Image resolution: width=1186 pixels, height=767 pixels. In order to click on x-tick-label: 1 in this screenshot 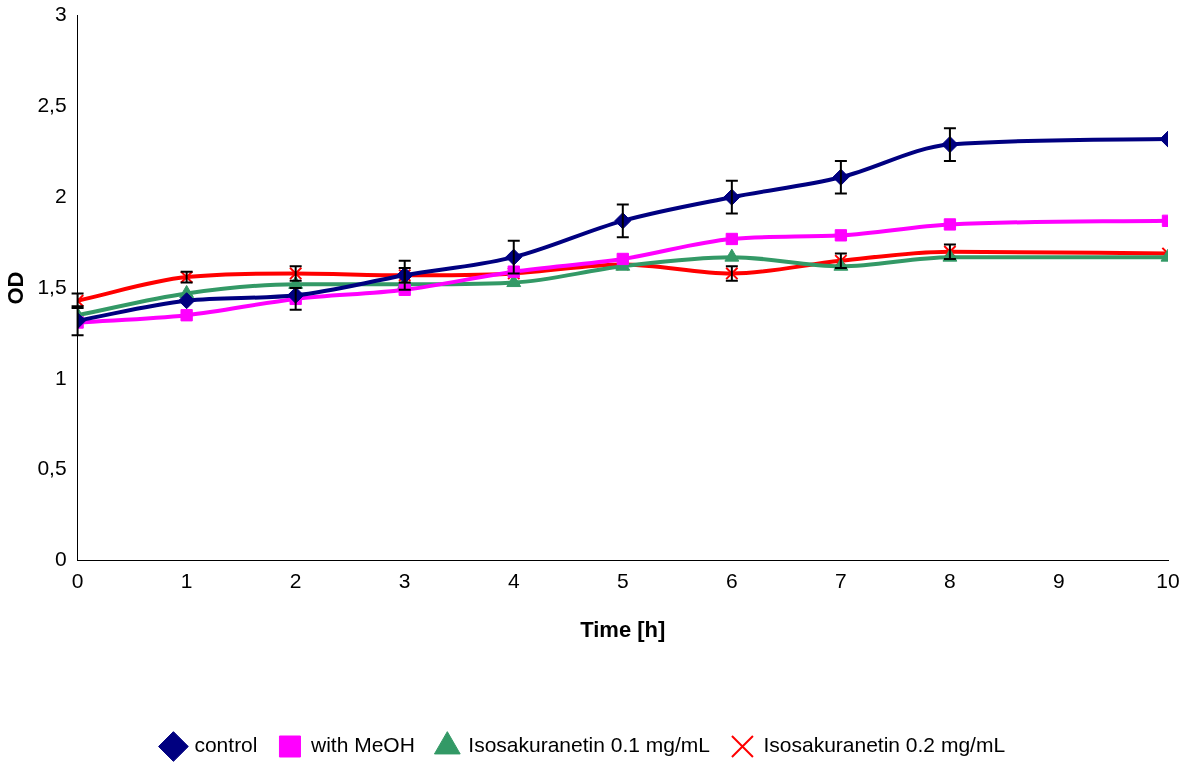, I will do `click(186, 580)`.